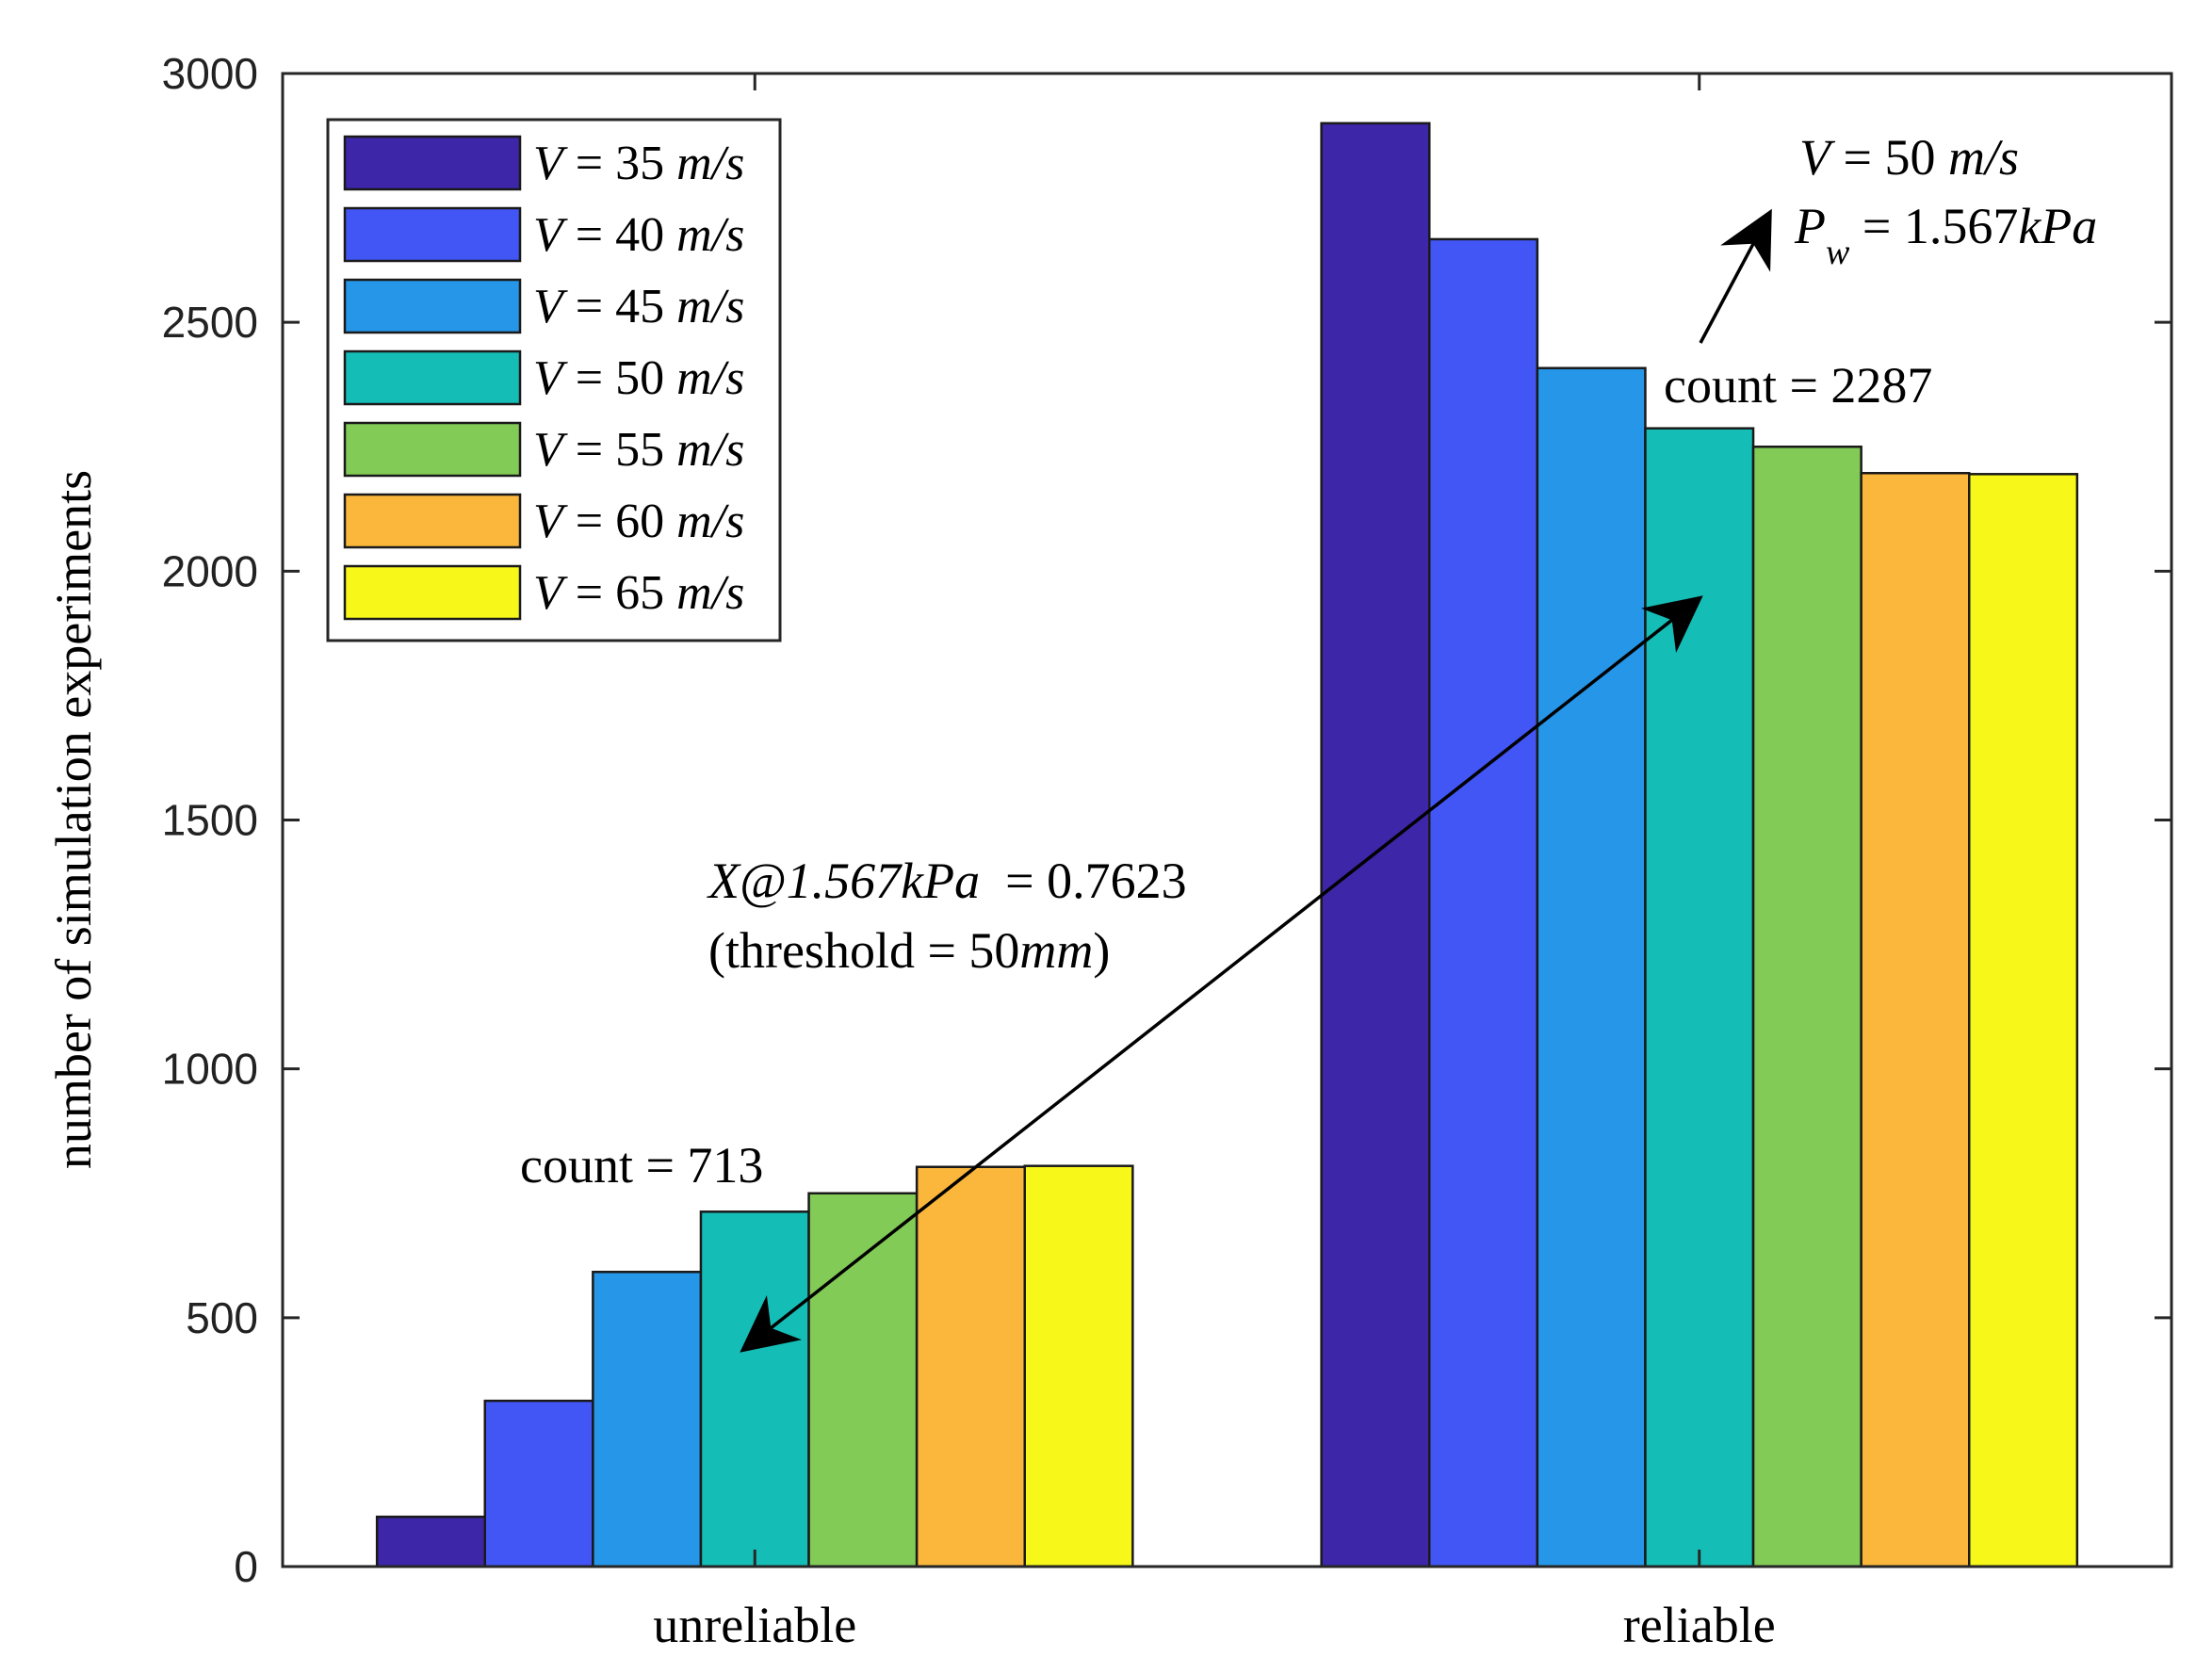  Describe the element at coordinates (639, 593) in the screenshot. I see `legend-label: V = 65 m/s` at that location.